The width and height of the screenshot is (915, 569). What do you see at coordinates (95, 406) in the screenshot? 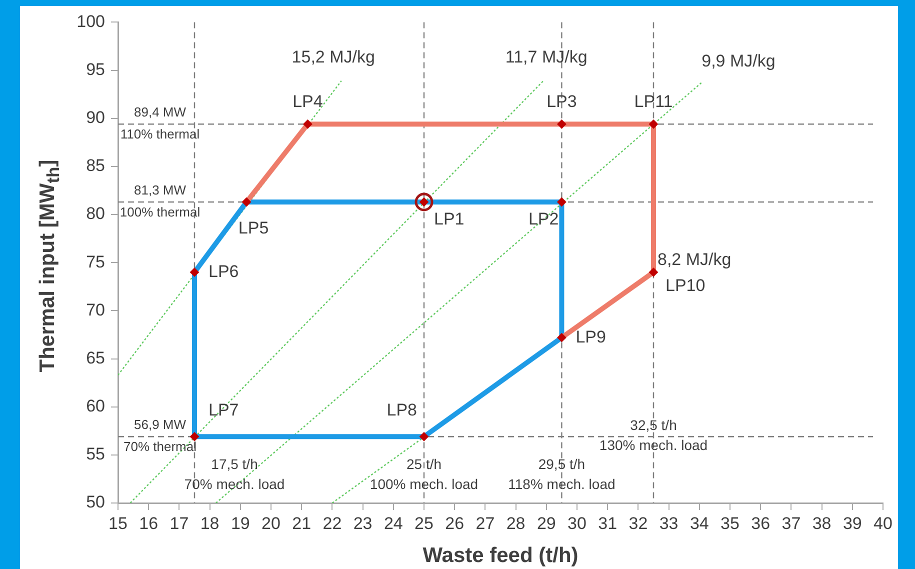
I see `y-tick-label: 60` at bounding box center [95, 406].